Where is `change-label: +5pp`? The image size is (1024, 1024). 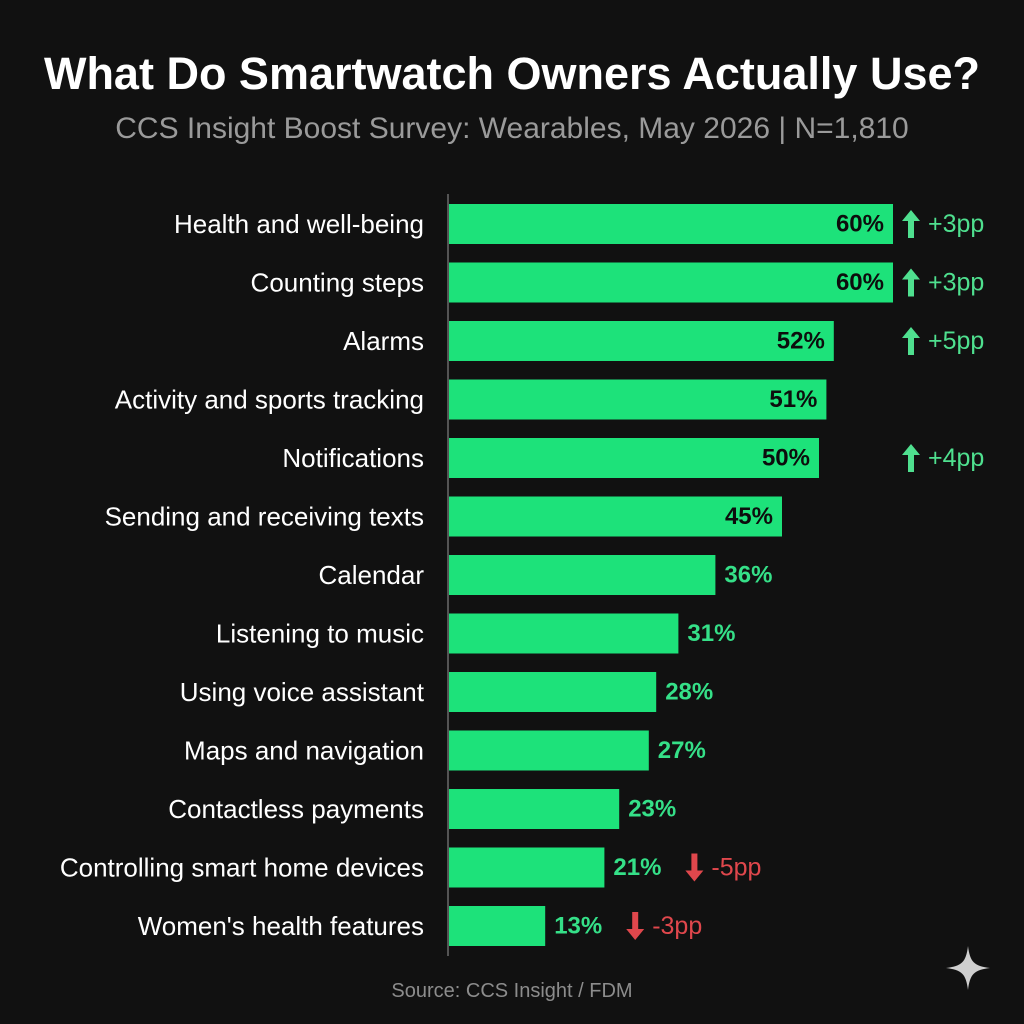 change-label: +5pp is located at coordinates (956, 341).